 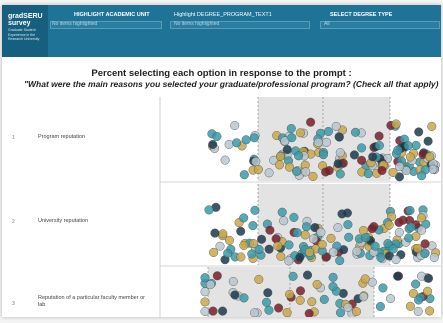 What do you see at coordinates (13, 222) in the screenshot?
I see `row-number-2: 2` at bounding box center [13, 222].